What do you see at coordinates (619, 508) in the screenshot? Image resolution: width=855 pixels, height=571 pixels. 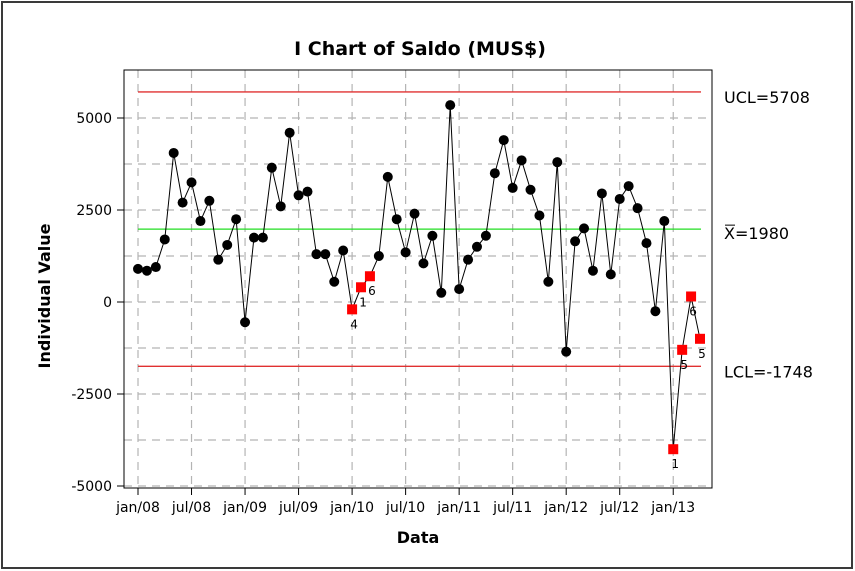 I see `x-tick-label: jul/12` at bounding box center [619, 508].